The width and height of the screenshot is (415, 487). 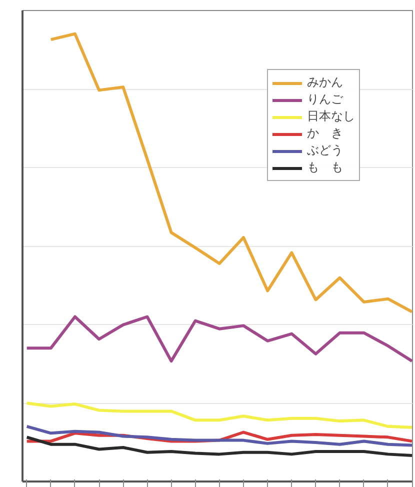 I want to click on legend-label: りんご, so click(x=325, y=99).